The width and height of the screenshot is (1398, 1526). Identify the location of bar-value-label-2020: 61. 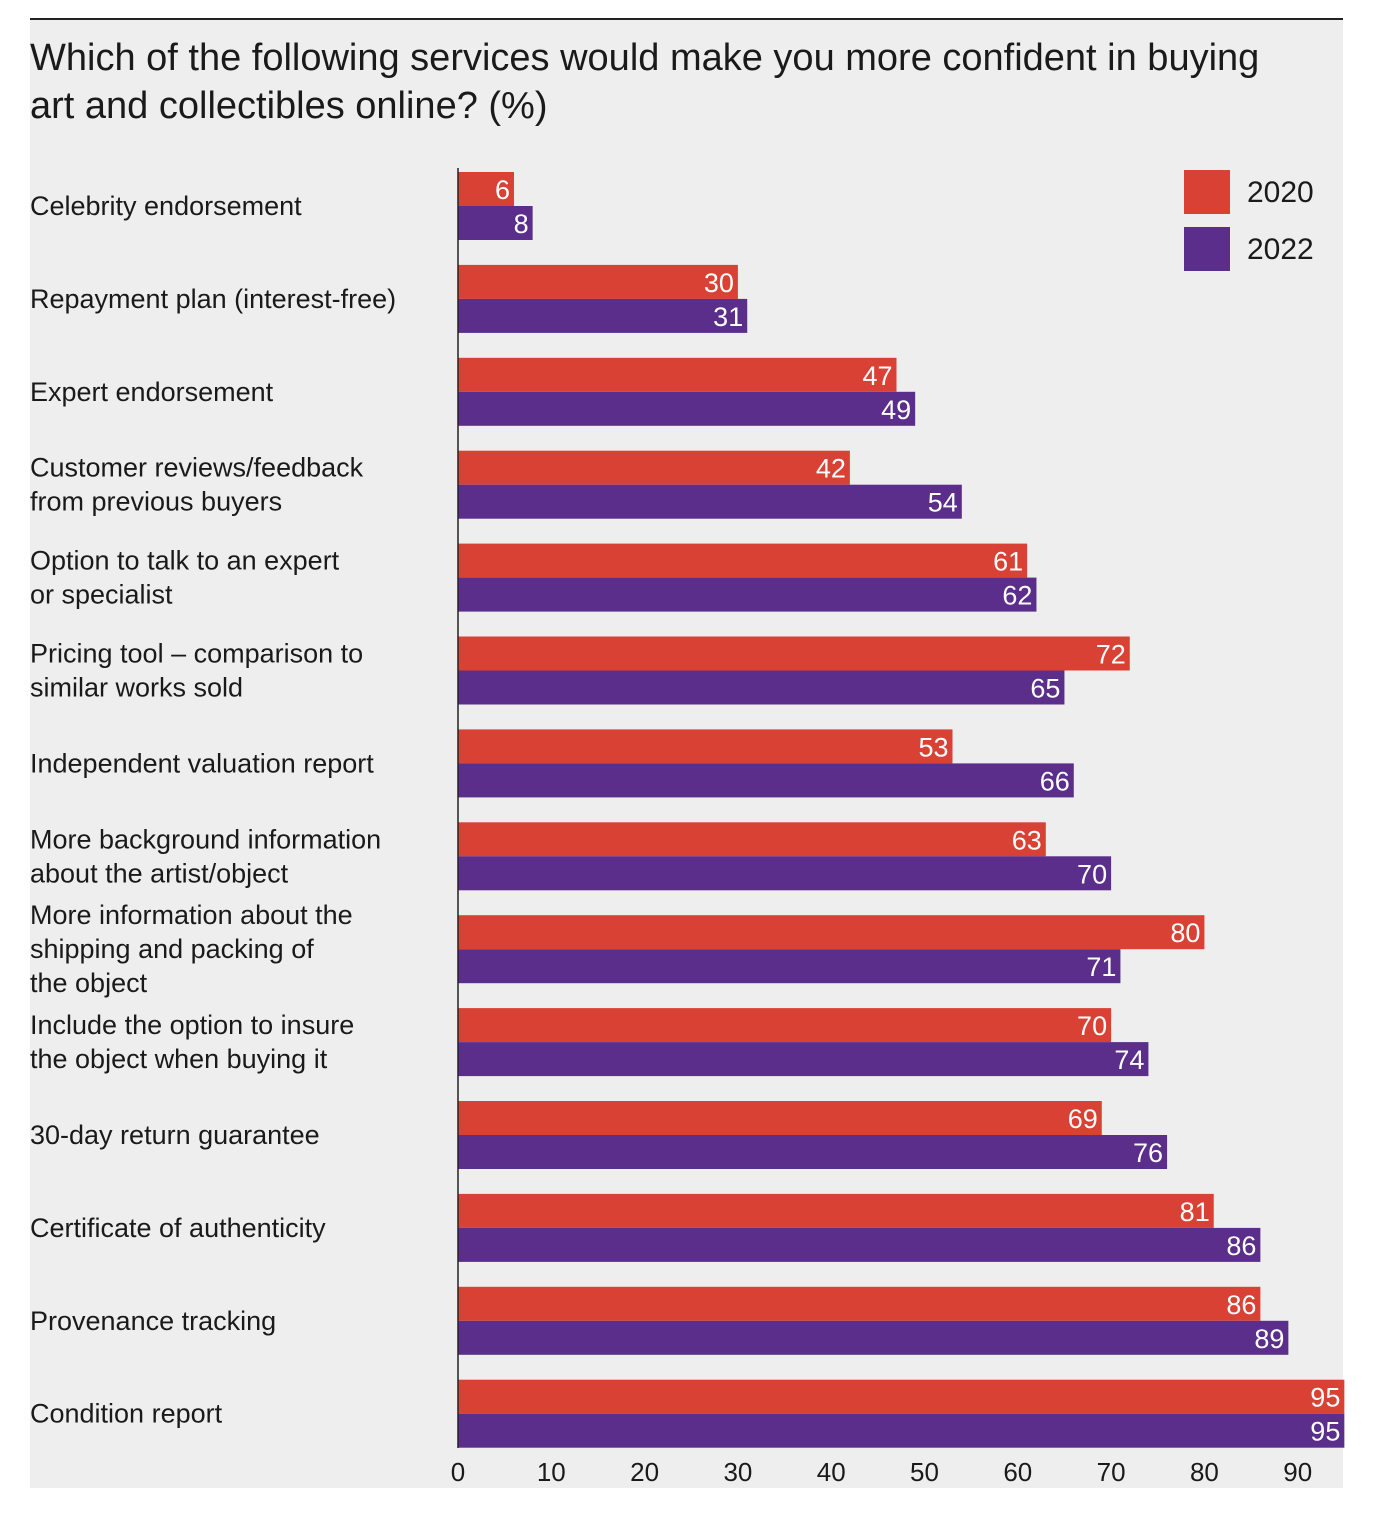
(1008, 562).